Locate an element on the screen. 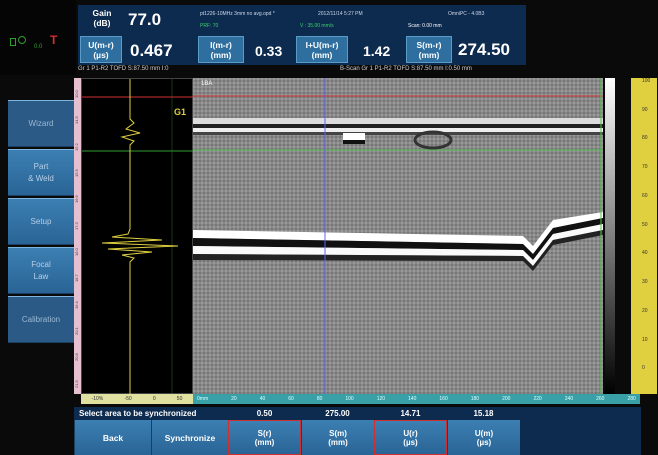  axis-tick-label: 10 is located at coordinates (645, 339).